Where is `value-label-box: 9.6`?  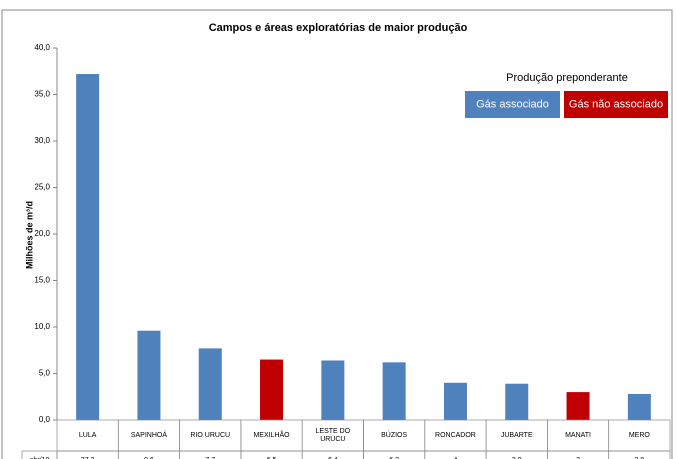 value-label-box: 9.6 is located at coordinates (148, 455).